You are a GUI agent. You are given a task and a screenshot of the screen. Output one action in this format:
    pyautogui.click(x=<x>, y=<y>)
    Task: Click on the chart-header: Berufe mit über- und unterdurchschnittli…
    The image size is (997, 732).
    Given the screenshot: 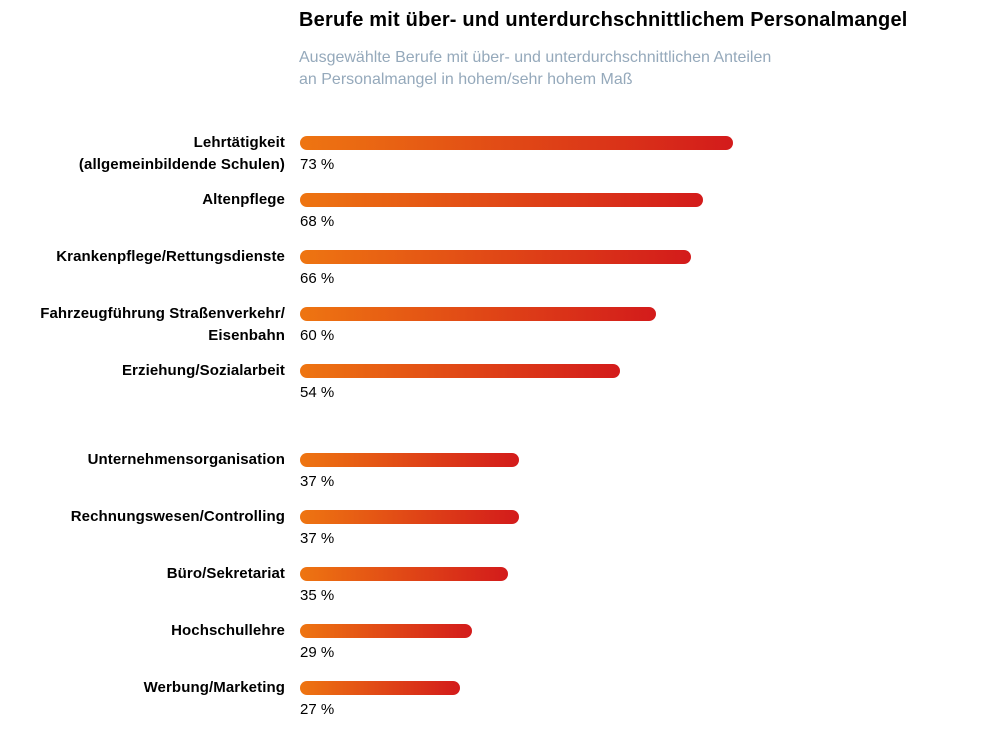 What is the action you would take?
    pyautogui.click(x=644, y=49)
    